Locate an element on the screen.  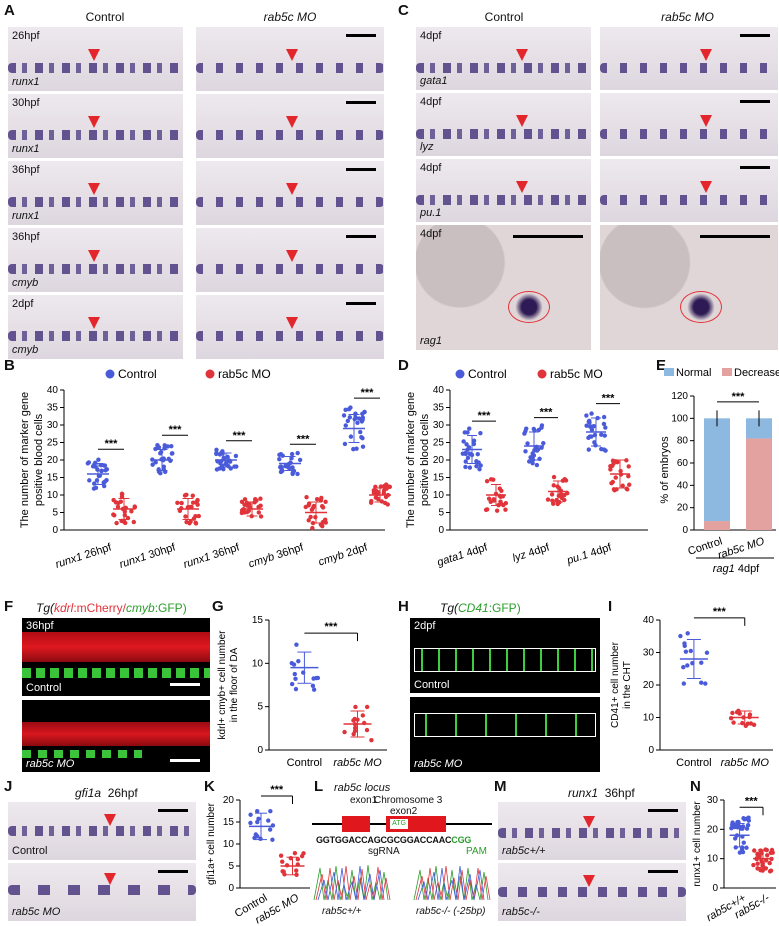
panel-label-e: E is located at coordinates (661, 365).